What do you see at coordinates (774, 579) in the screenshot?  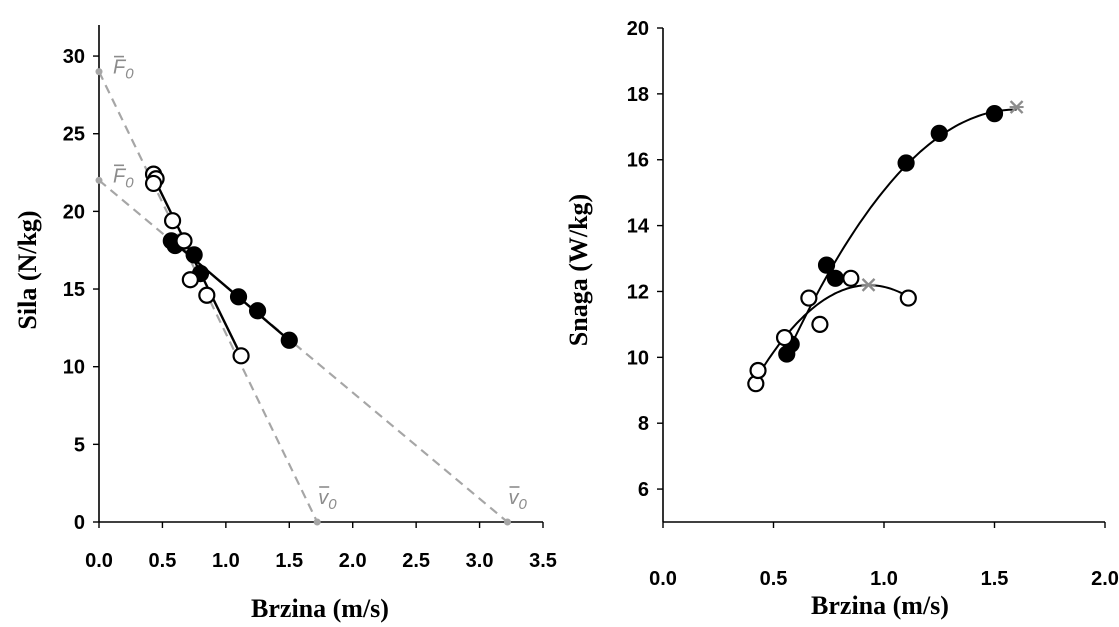 I see `right-x-tick-label: 0.5` at bounding box center [774, 579].